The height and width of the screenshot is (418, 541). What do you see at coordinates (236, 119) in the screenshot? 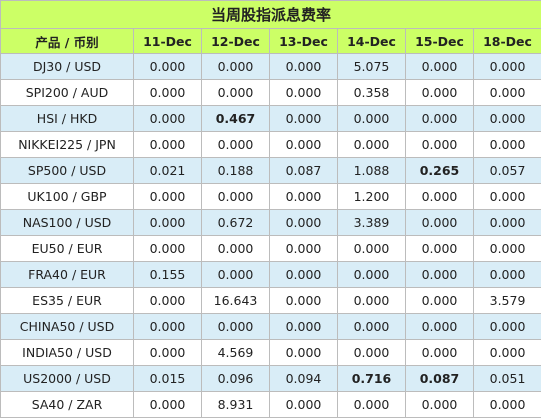
I see `rate-cell: 0.467` at bounding box center [236, 119].